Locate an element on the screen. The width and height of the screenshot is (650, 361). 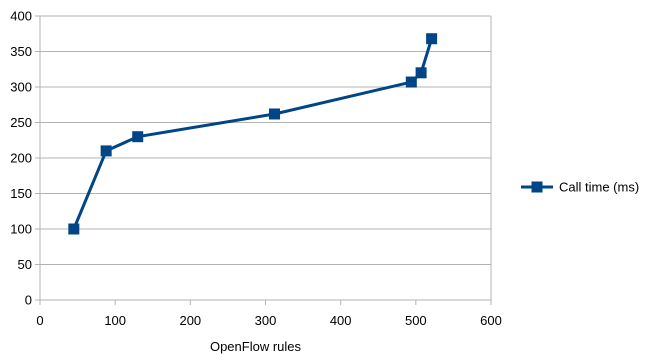
x-tick-label: 400 is located at coordinates (341, 320).